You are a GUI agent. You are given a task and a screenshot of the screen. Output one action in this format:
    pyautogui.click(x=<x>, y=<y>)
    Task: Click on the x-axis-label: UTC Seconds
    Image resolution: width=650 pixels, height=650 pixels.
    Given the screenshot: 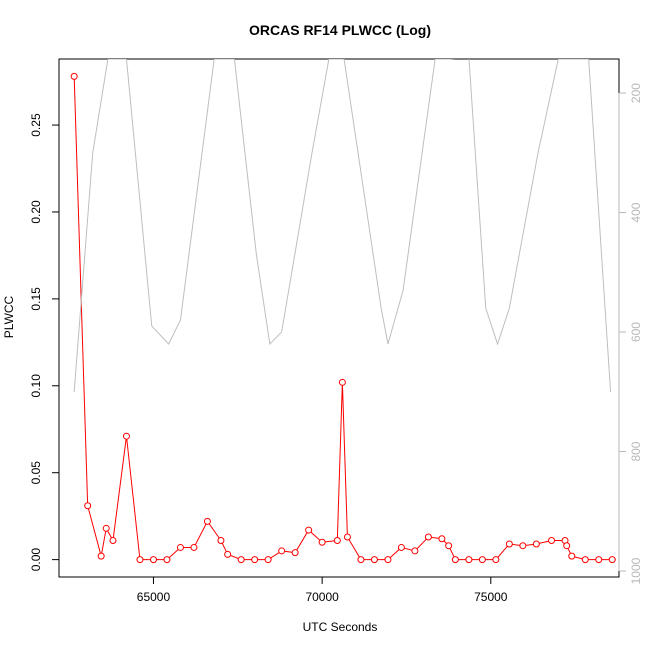 What is the action you would take?
    pyautogui.click(x=340, y=627)
    